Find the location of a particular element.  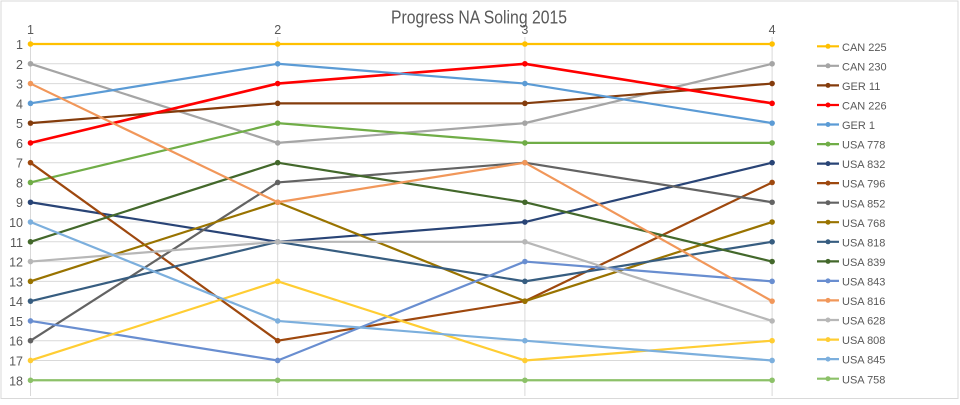

svg-text: 15 is located at coordinates (16, 322).